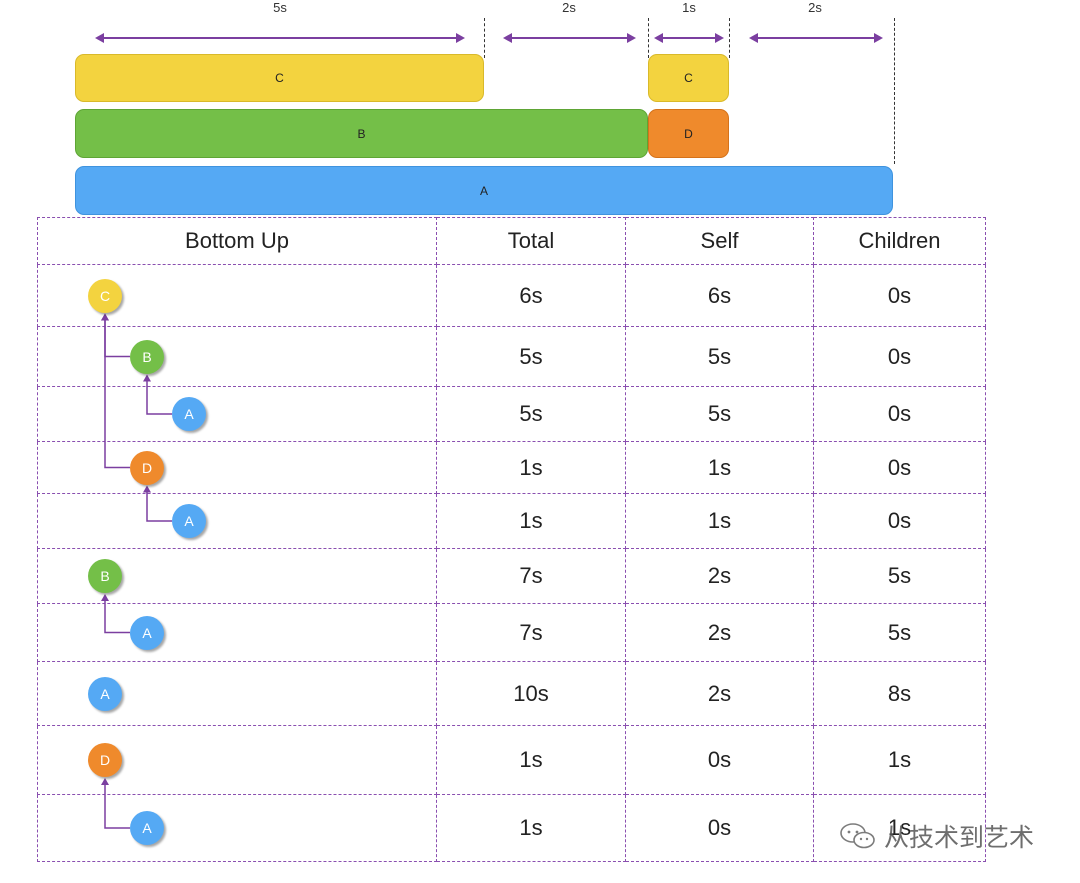  Describe the element at coordinates (899, 241) in the screenshot. I see `header-children: Children` at that location.